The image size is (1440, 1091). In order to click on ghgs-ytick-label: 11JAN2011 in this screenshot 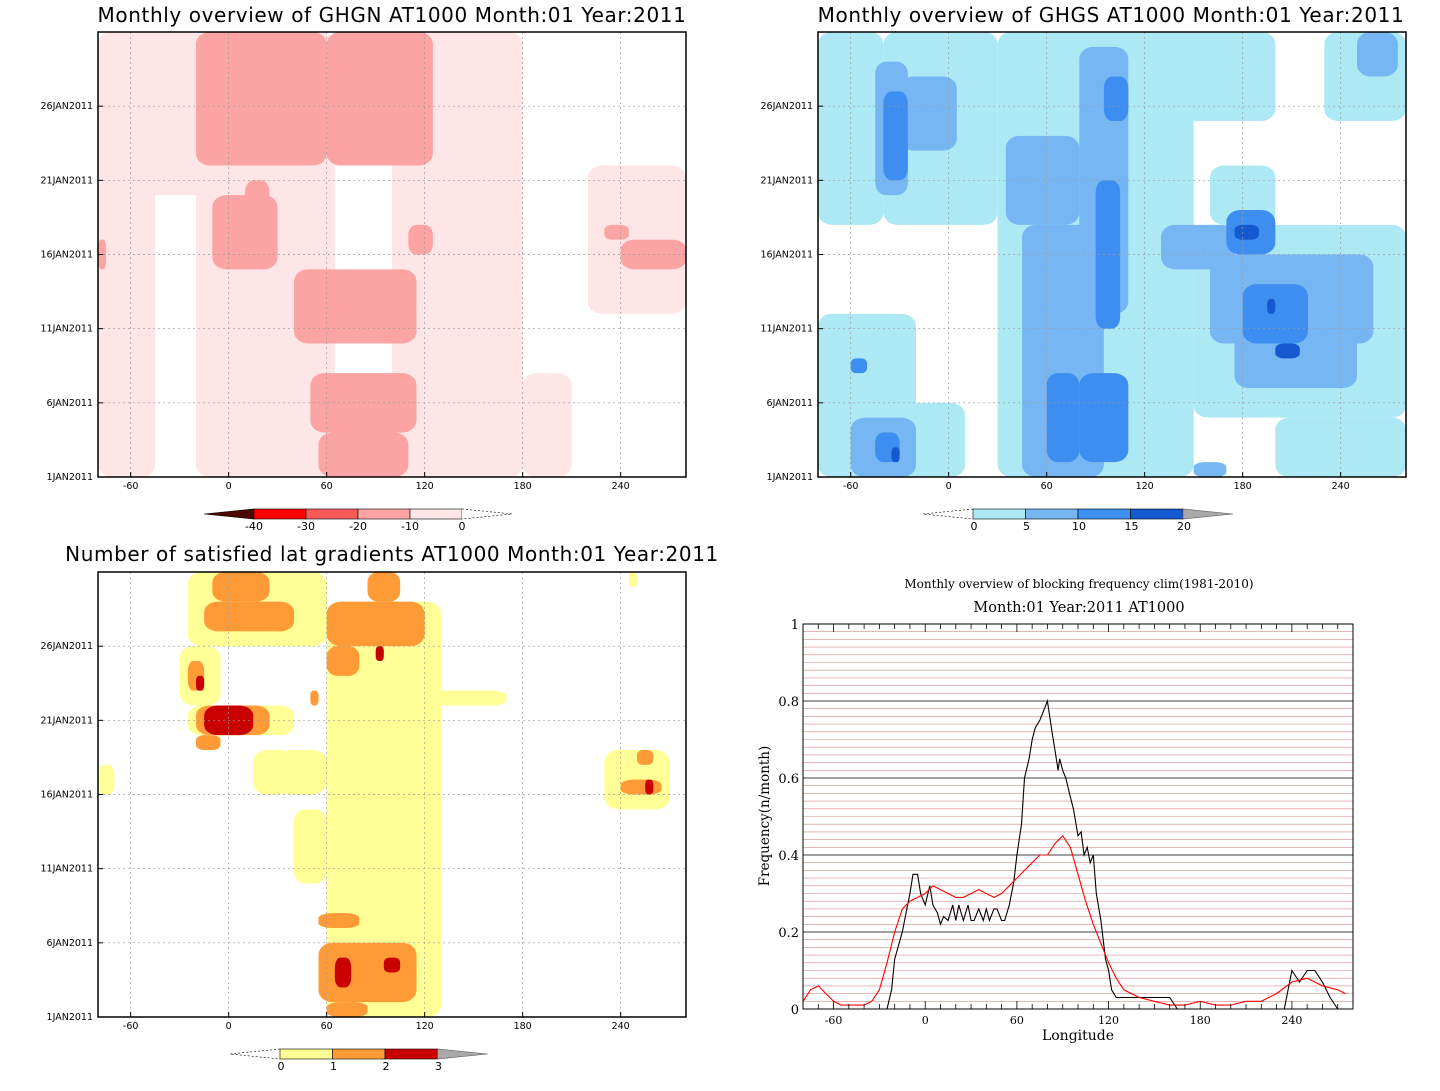, I will do `click(786, 329)`.